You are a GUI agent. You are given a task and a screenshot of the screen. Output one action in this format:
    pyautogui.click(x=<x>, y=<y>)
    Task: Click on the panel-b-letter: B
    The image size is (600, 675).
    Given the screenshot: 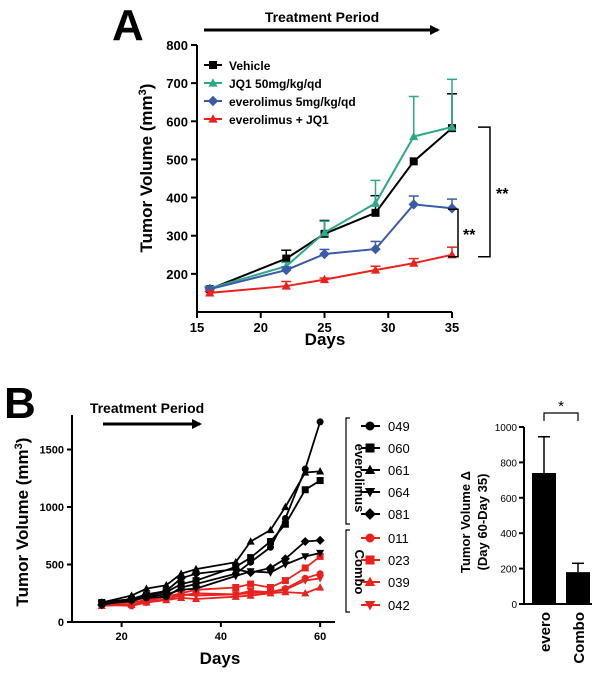 What is the action you would take?
    pyautogui.click(x=20, y=403)
    